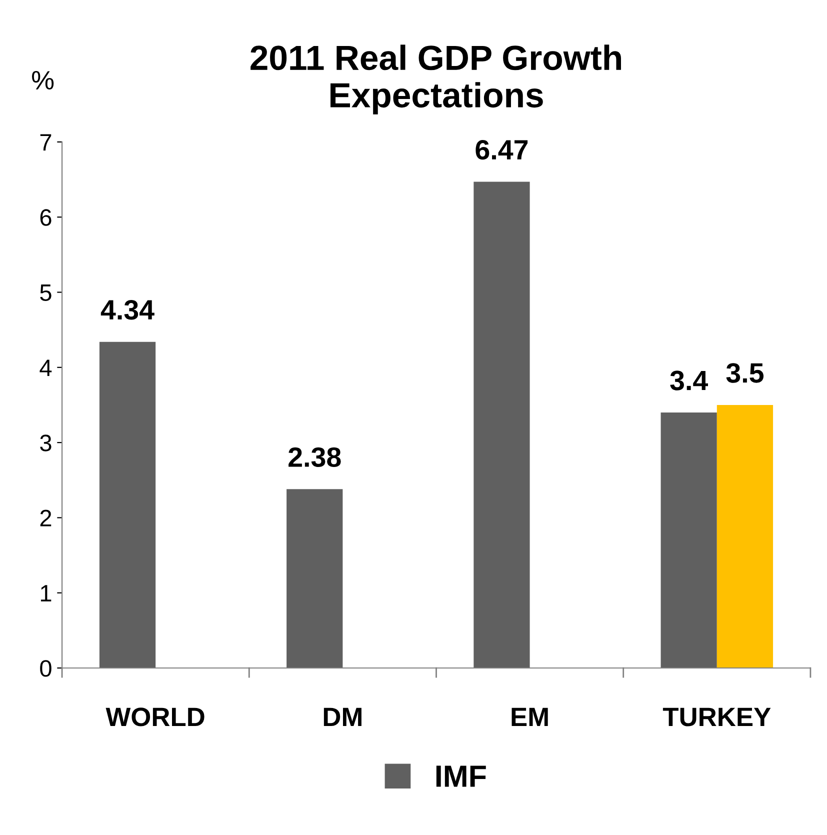  Describe the element at coordinates (46, 368) in the screenshot. I see `y-tick-label: 4` at that location.